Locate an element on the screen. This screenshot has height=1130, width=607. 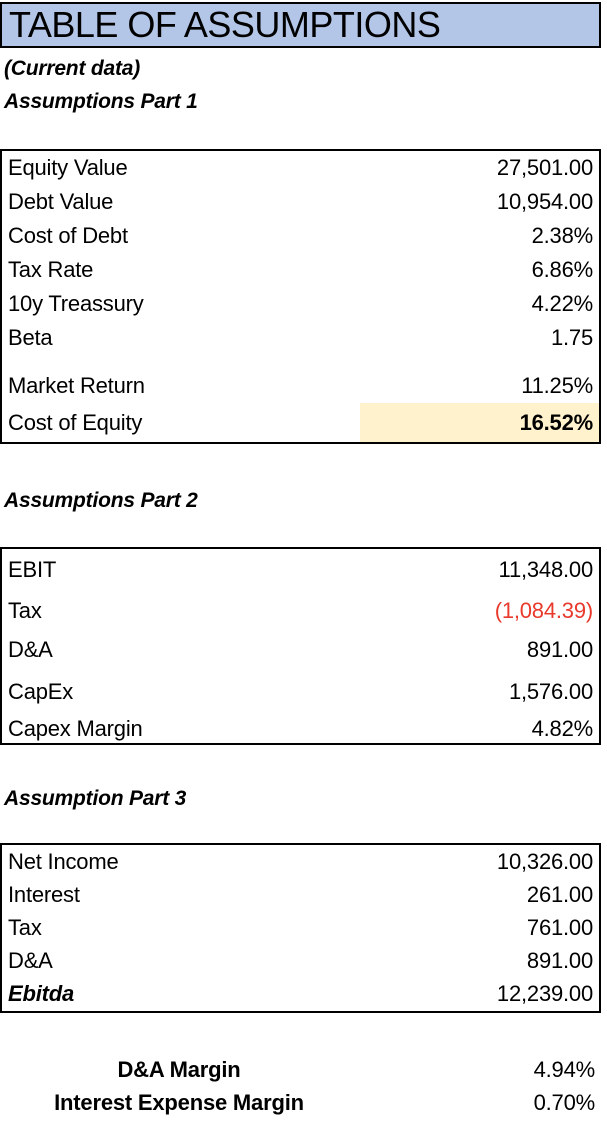
table-row: Cost of Debt 2.38% is located at coordinates (300, 236).